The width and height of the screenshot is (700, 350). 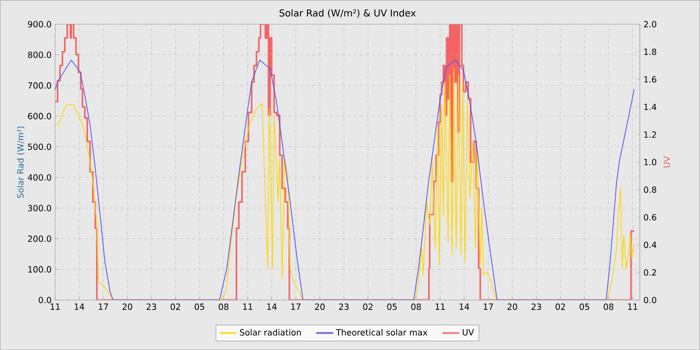 What do you see at coordinates (650, 51) in the screenshot?
I see `y2-tick-label: 1.8` at bounding box center [650, 51].